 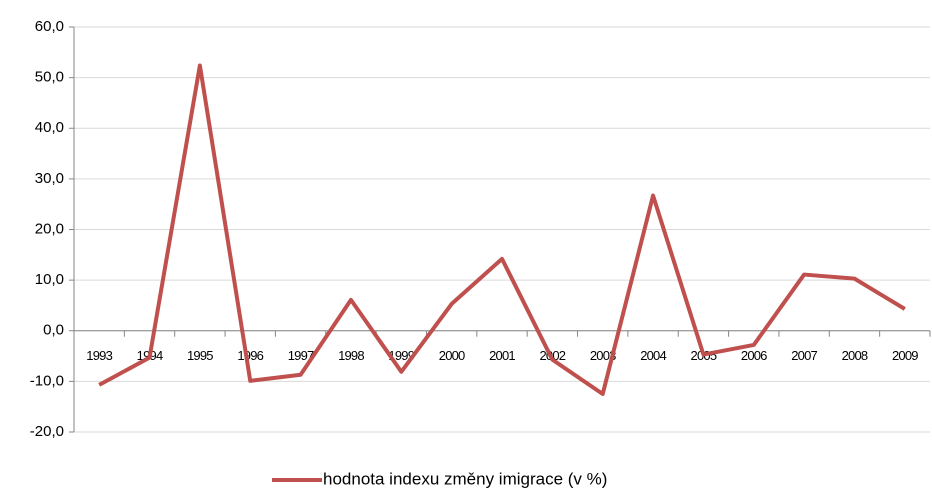 I want to click on y-tick-label: 50,0, so click(x=49, y=77).